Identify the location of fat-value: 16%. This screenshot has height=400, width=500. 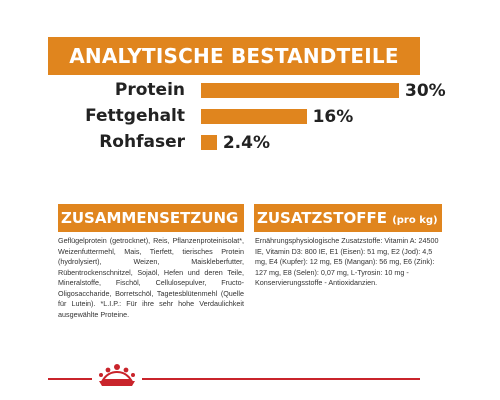
(333, 117).